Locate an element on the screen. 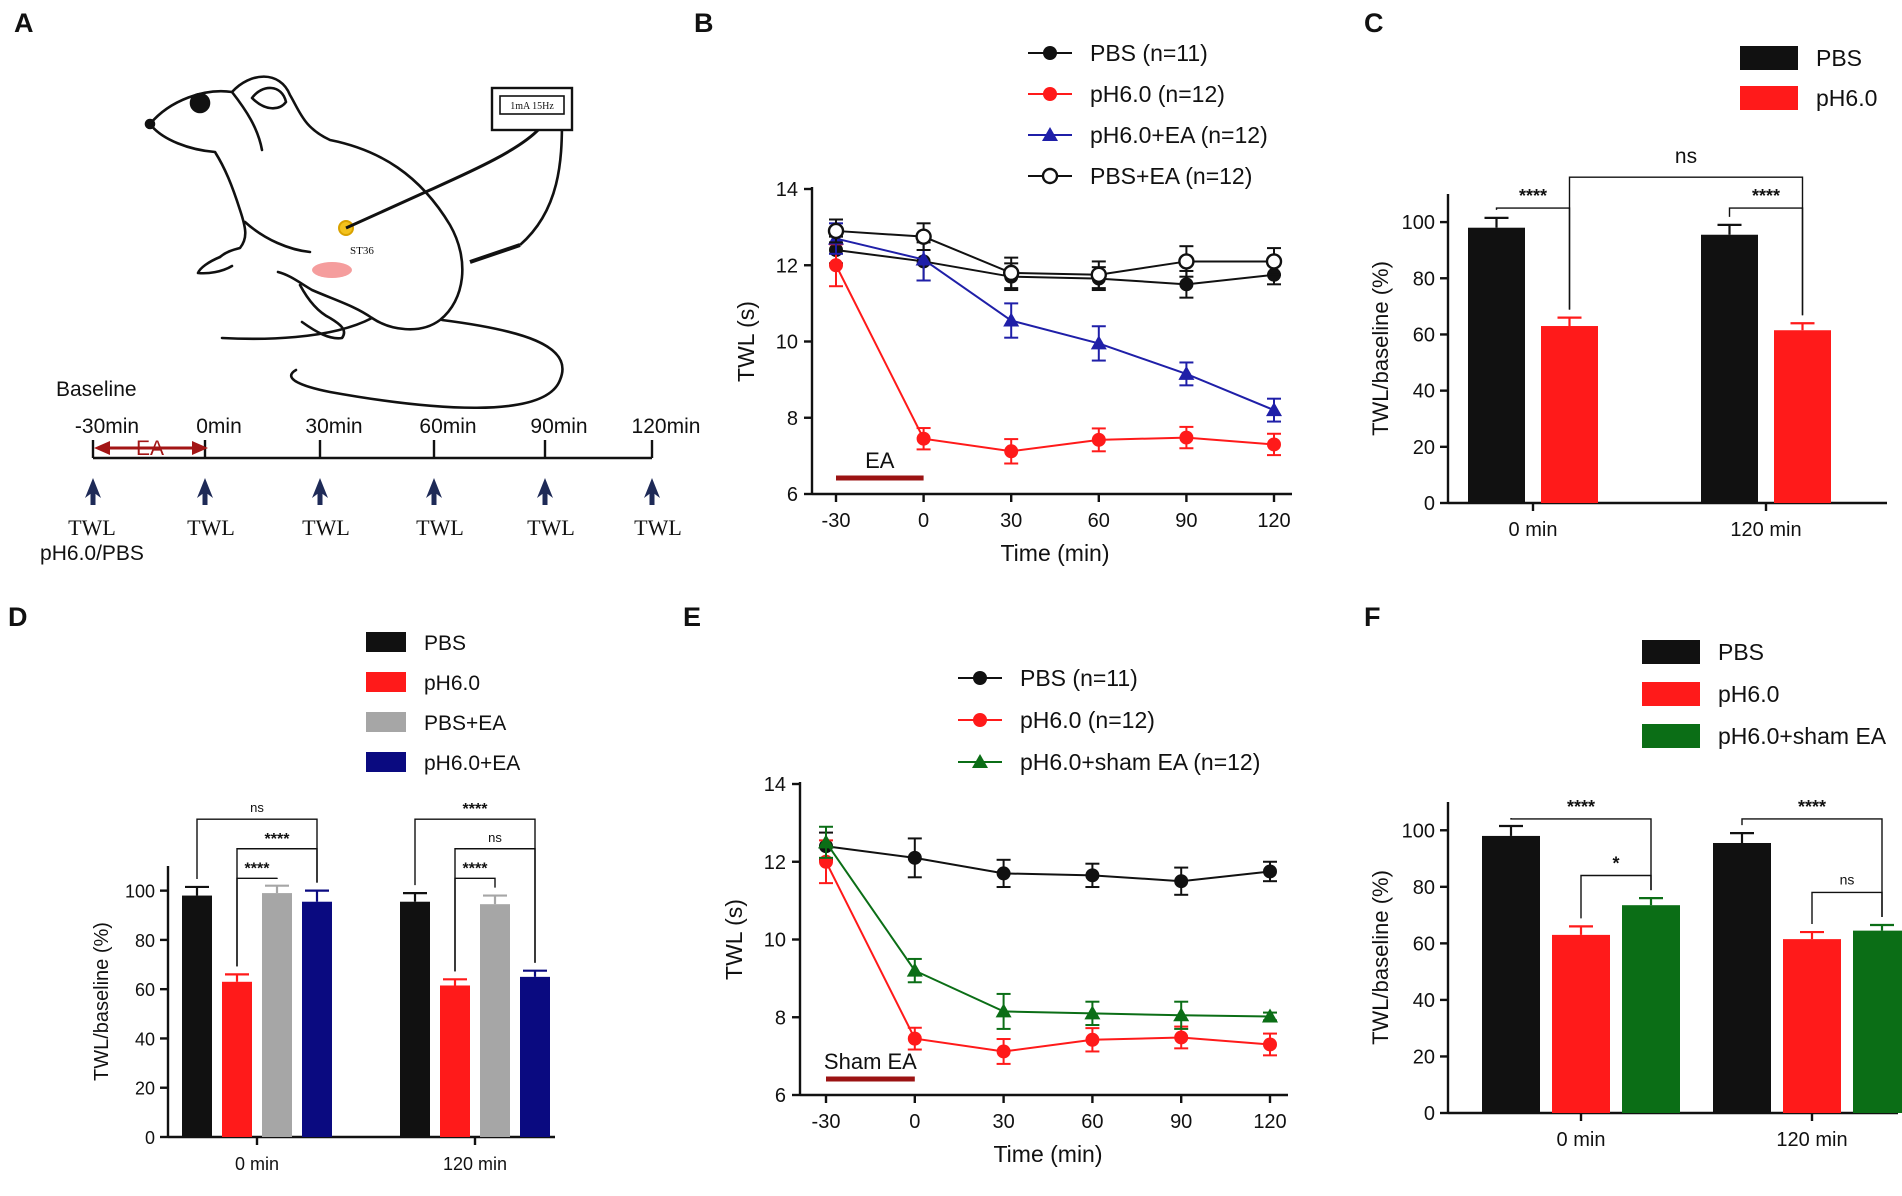 The image size is (1902, 1196). y-tick-label-C-4: 80 is located at coordinates (1424, 279).